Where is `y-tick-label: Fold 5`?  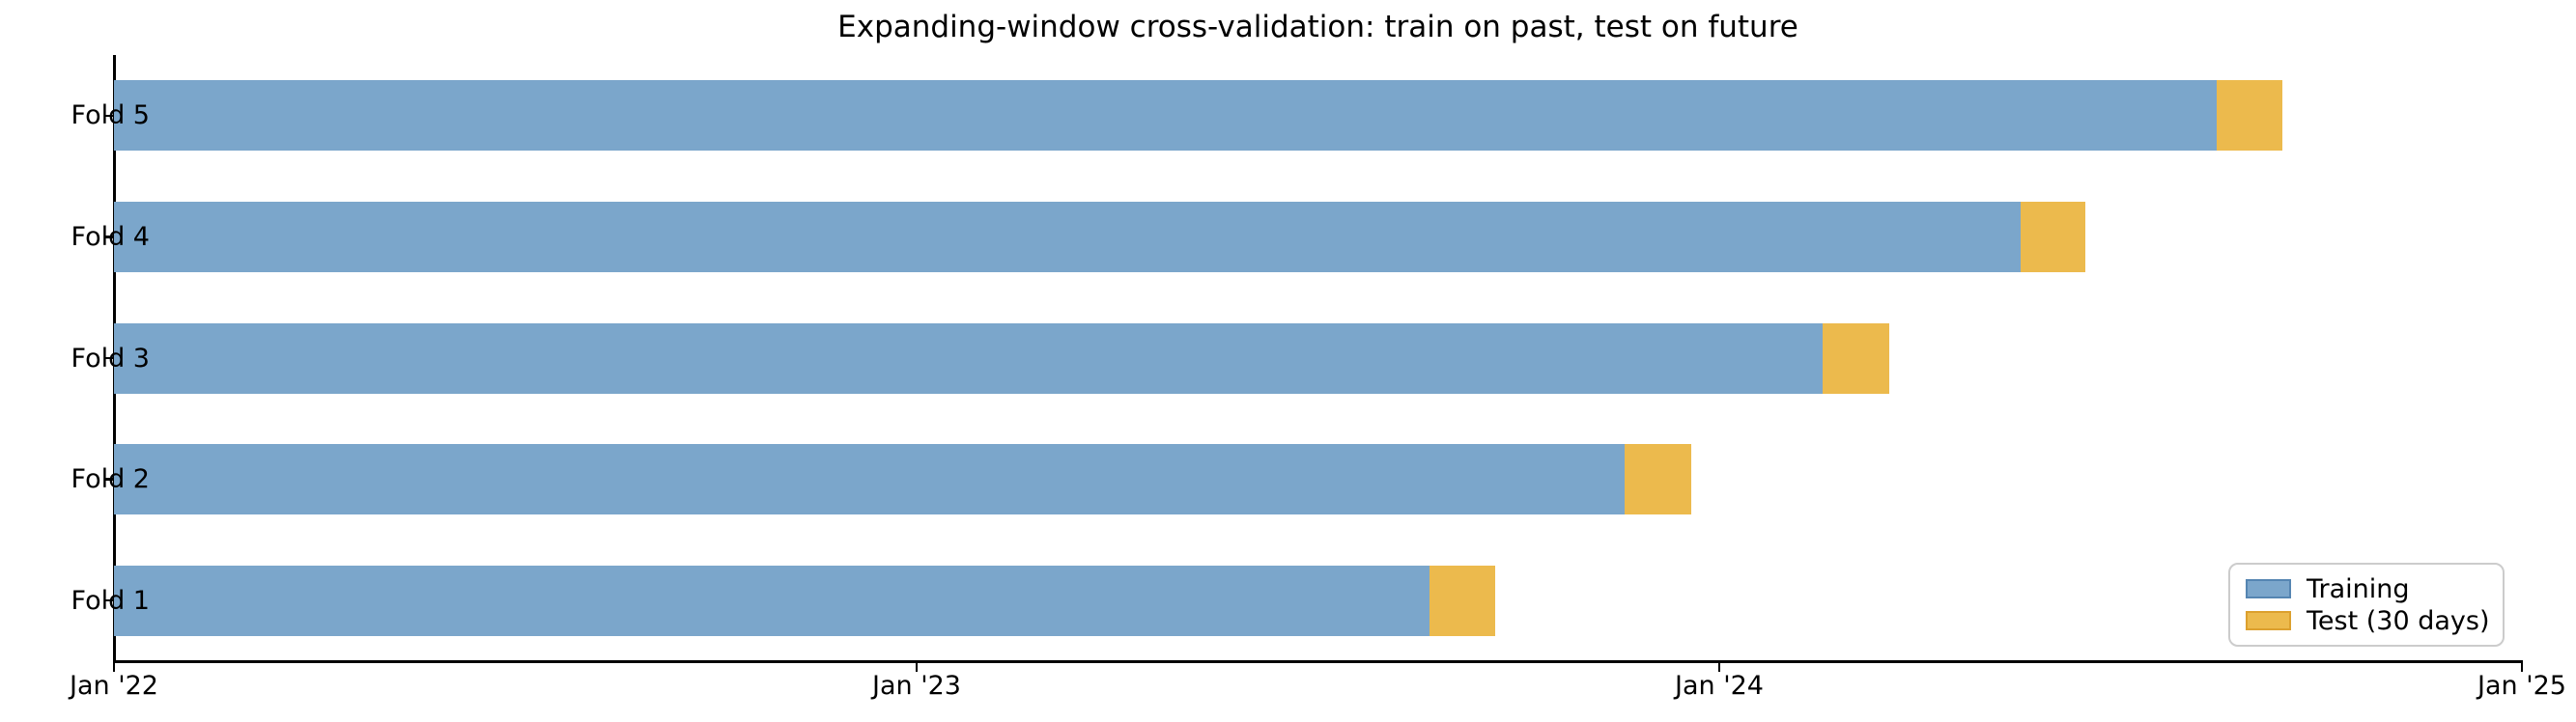 y-tick-label: Fold 5 is located at coordinates (111, 116).